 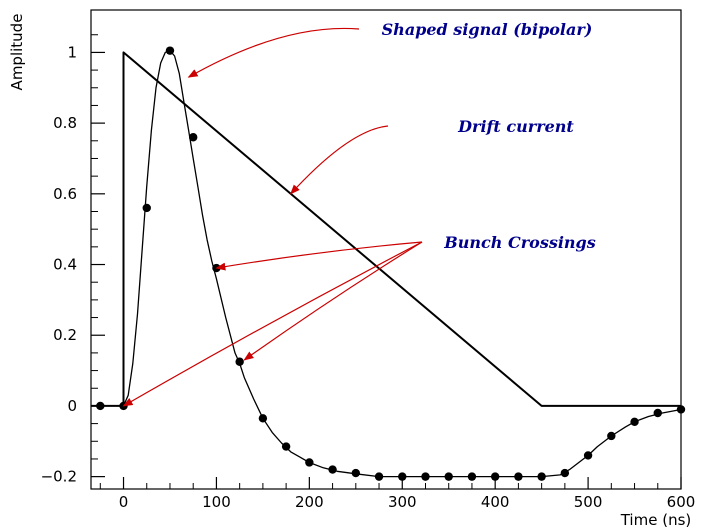 I want to click on x-tick-label: 600, so click(x=681, y=502).